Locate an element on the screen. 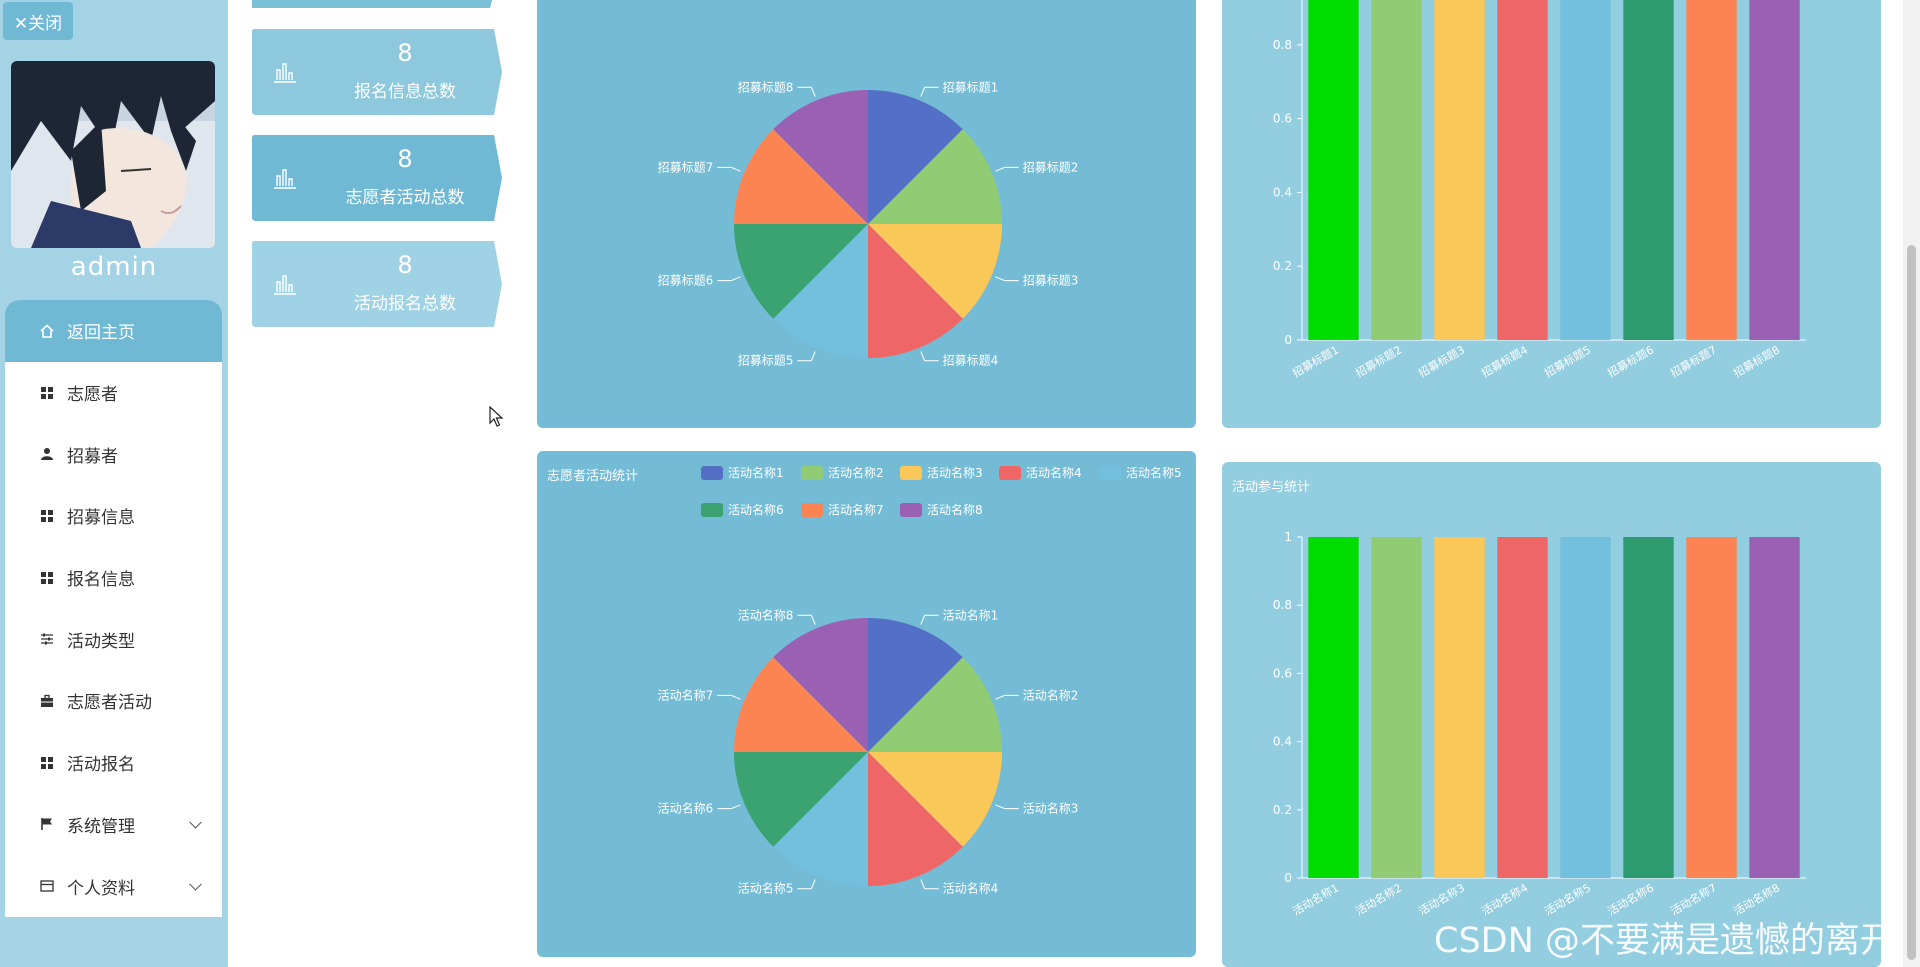 The width and height of the screenshot is (1920, 967). menu-item-system-management: 系统管理 is located at coordinates (113, 825).